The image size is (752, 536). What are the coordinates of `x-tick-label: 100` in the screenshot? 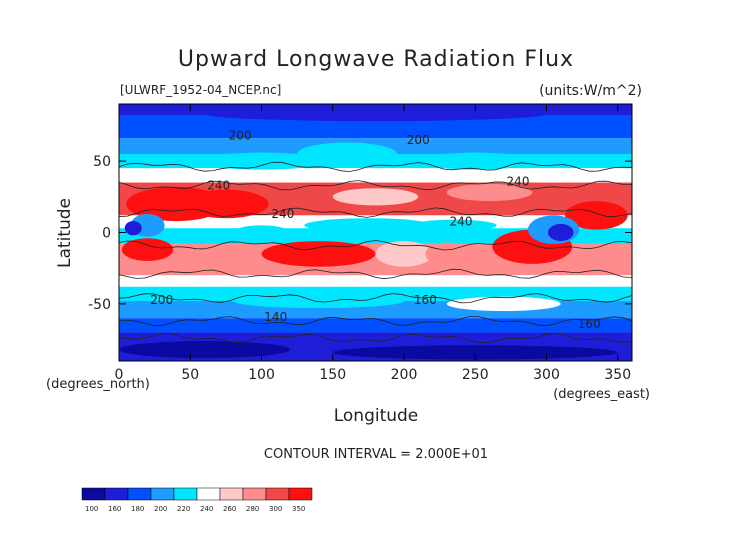 It's located at (261, 375).